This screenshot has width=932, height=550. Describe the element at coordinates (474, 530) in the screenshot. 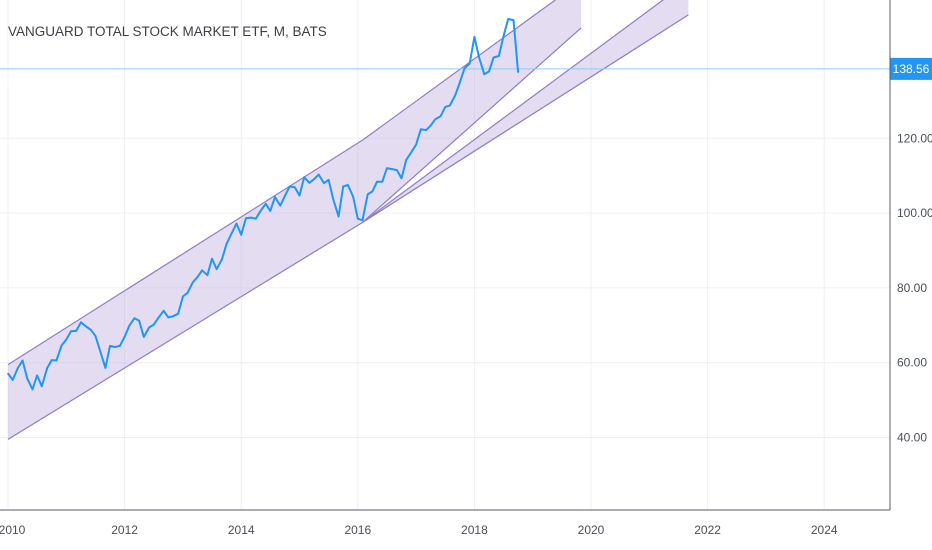

I see `x-tick-label: 2018` at that location.